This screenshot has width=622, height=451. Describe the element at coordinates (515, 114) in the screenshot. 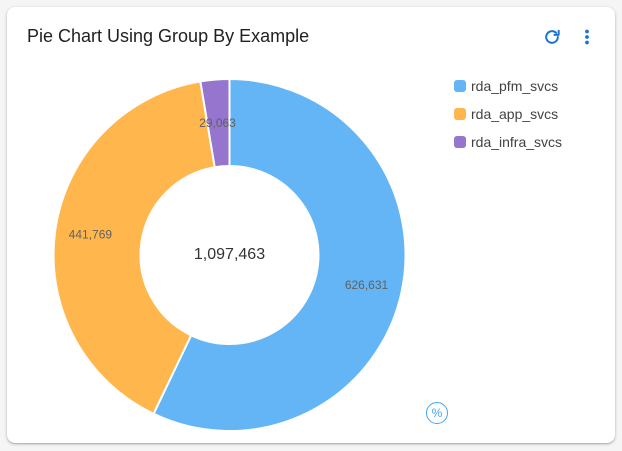

I see `legend-label: rda_app_svcs` at that location.